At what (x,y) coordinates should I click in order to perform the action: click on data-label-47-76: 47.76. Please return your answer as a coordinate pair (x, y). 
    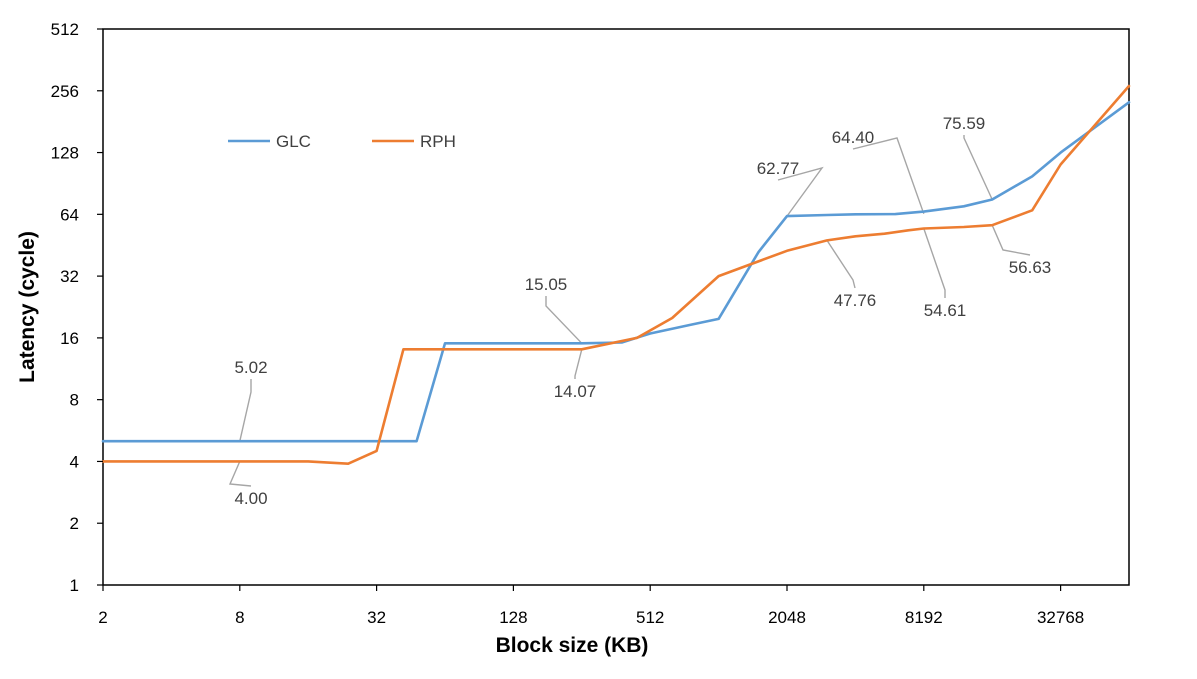
    Looking at the image, I should click on (855, 300).